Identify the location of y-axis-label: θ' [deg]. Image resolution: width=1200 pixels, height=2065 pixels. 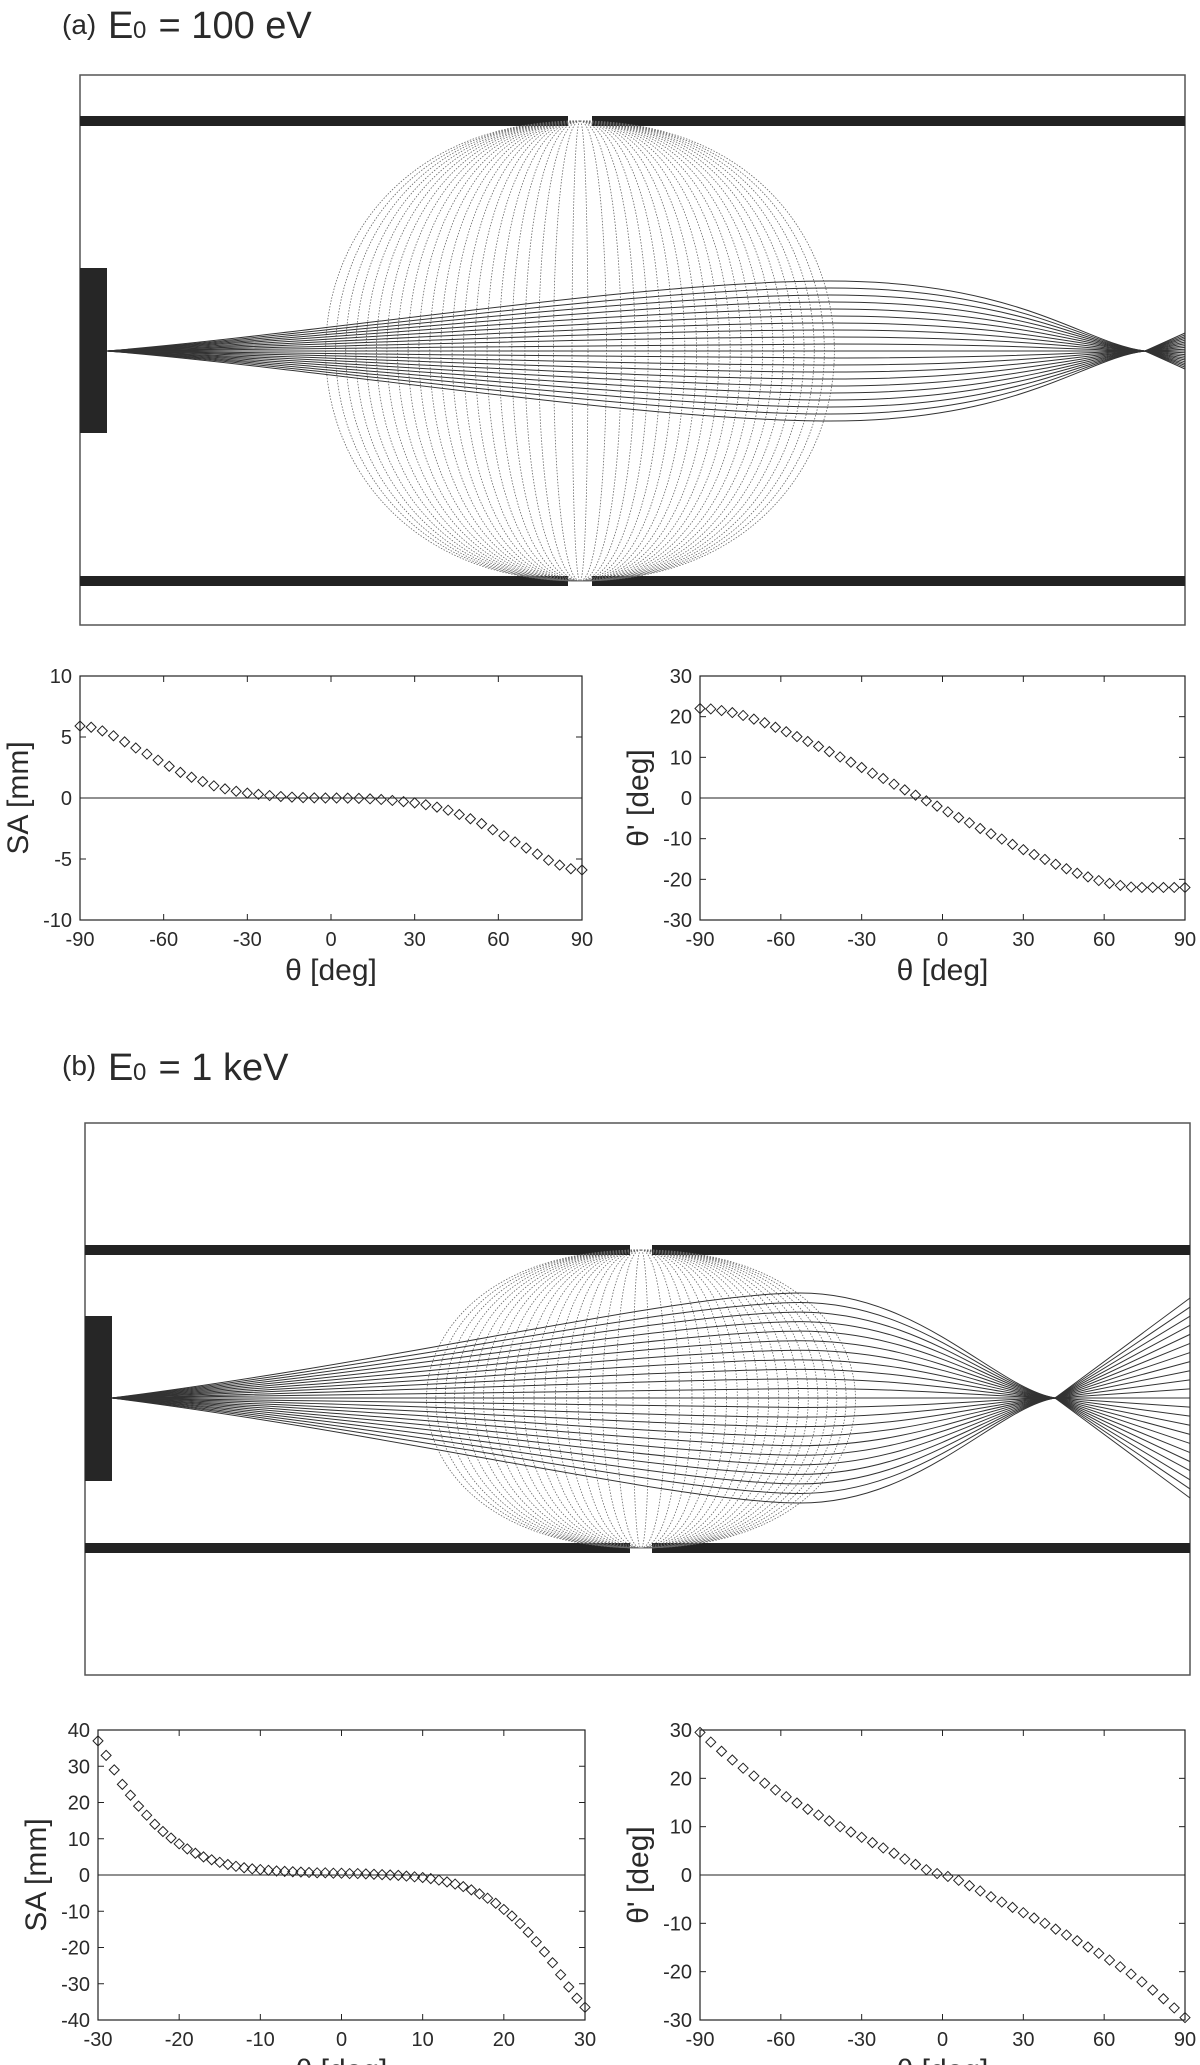
(638, 797).